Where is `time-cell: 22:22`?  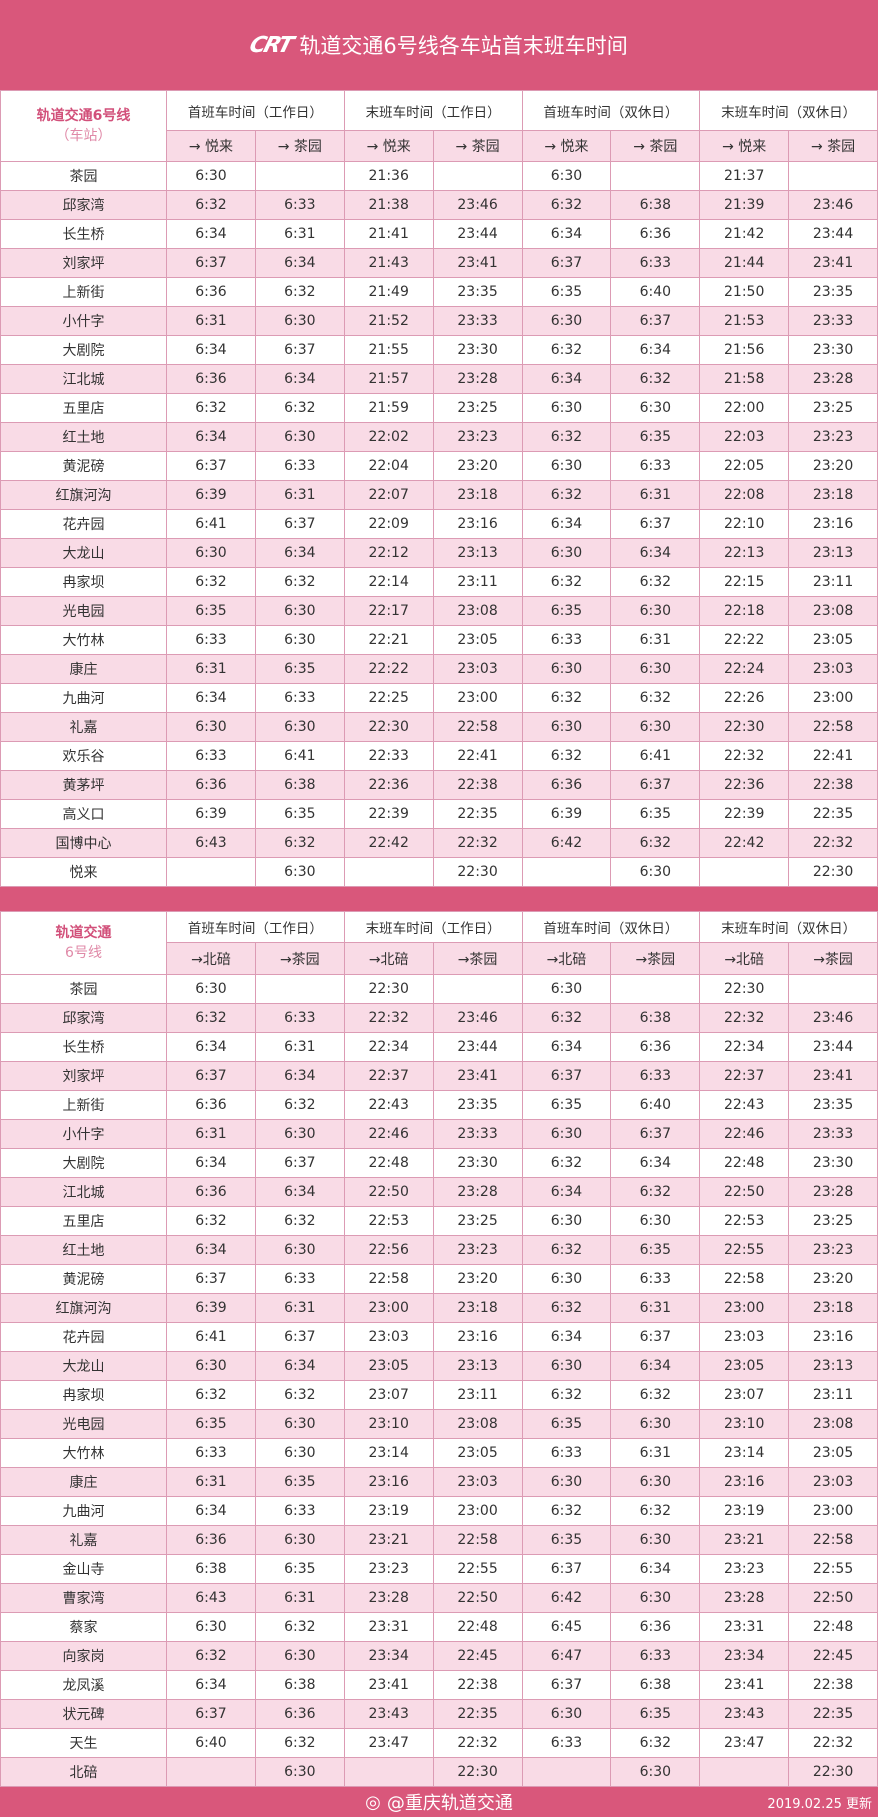 time-cell: 22:22 is located at coordinates (744, 640).